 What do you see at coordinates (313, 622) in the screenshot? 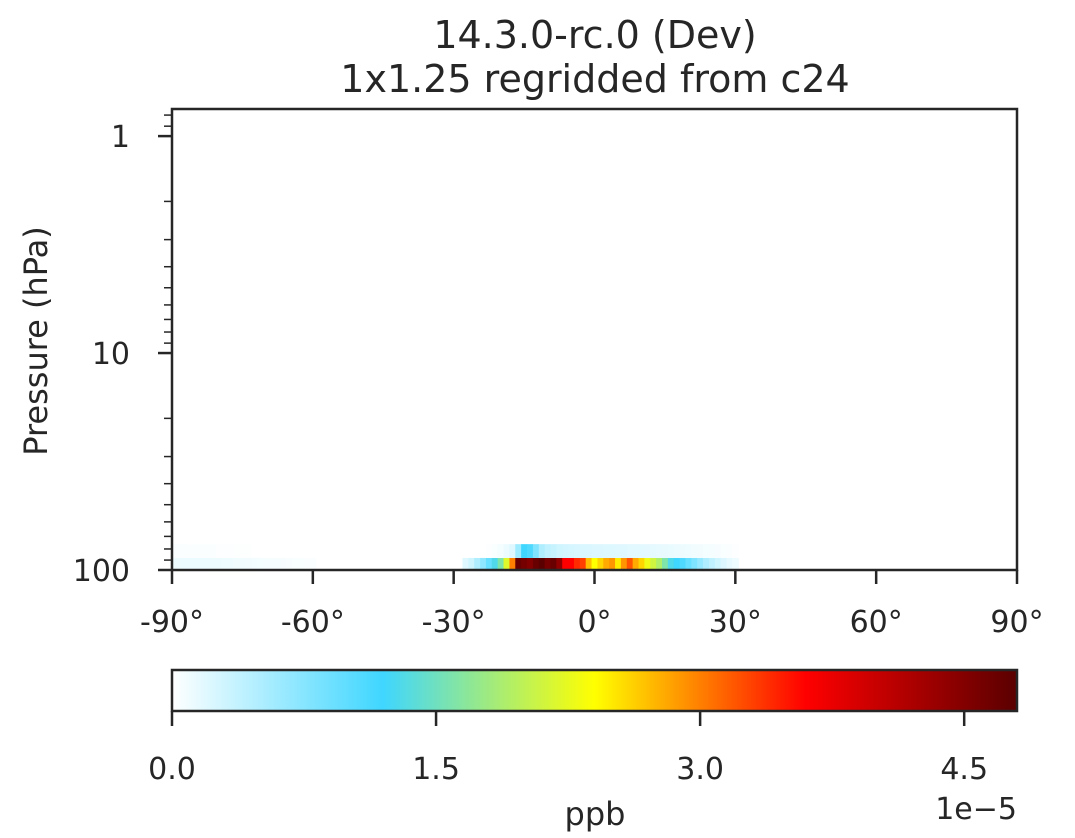
I see `x-tick-label: -60°` at bounding box center [313, 622].